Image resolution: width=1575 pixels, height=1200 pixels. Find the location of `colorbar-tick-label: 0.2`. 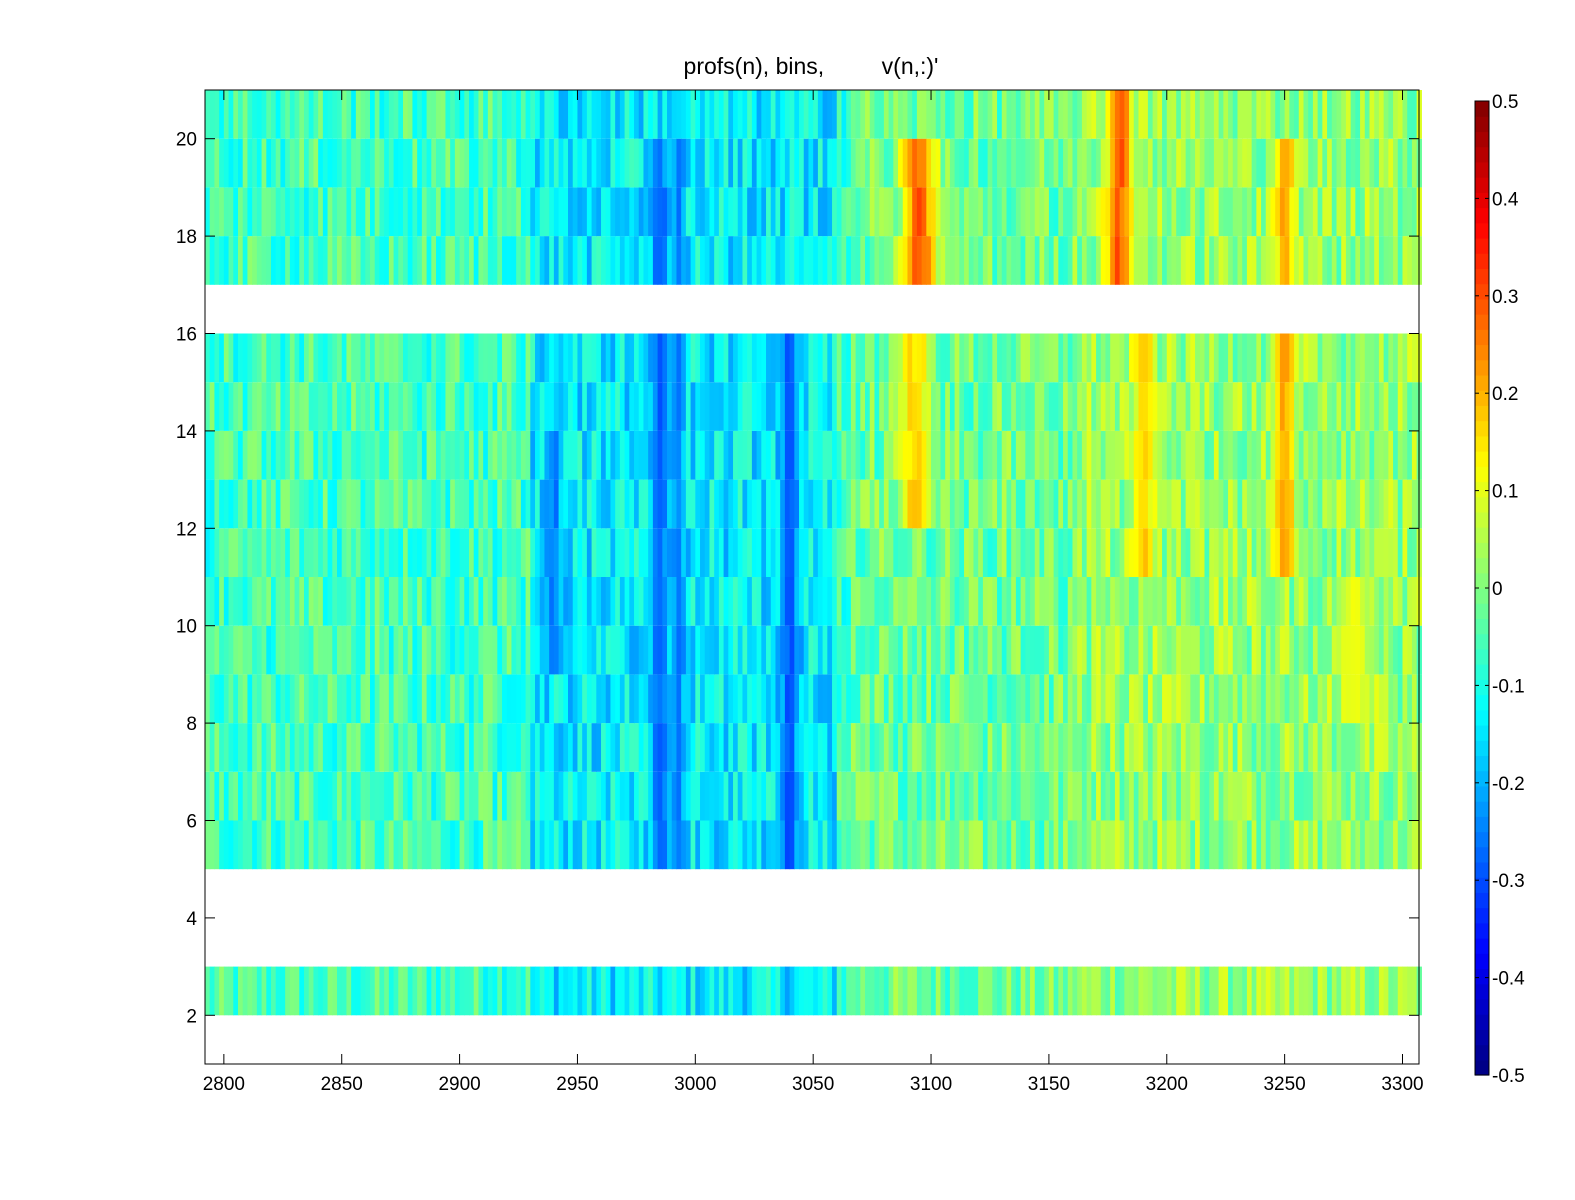

colorbar-tick-label: 0.2 is located at coordinates (1505, 394).